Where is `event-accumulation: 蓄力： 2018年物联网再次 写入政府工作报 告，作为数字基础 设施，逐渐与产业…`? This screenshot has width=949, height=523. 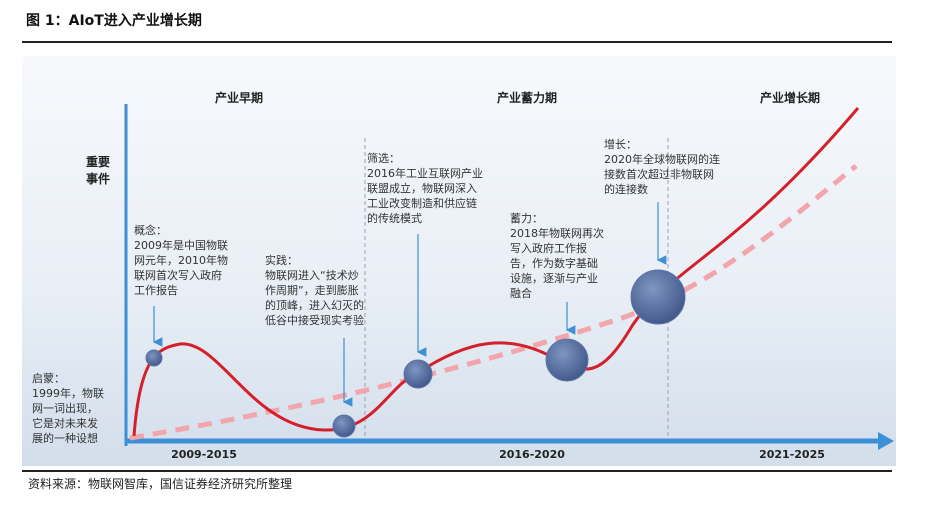 event-accumulation: 蓄力： 2018年物联网再次 写入政府工作报 告，作为数字基础 设施，逐渐与产业… is located at coordinates (557, 256).